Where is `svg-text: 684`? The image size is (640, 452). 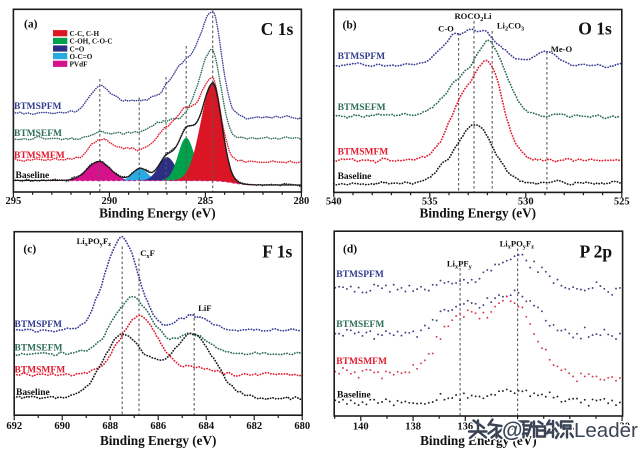
svg-text: 684 is located at coordinates (206, 426).